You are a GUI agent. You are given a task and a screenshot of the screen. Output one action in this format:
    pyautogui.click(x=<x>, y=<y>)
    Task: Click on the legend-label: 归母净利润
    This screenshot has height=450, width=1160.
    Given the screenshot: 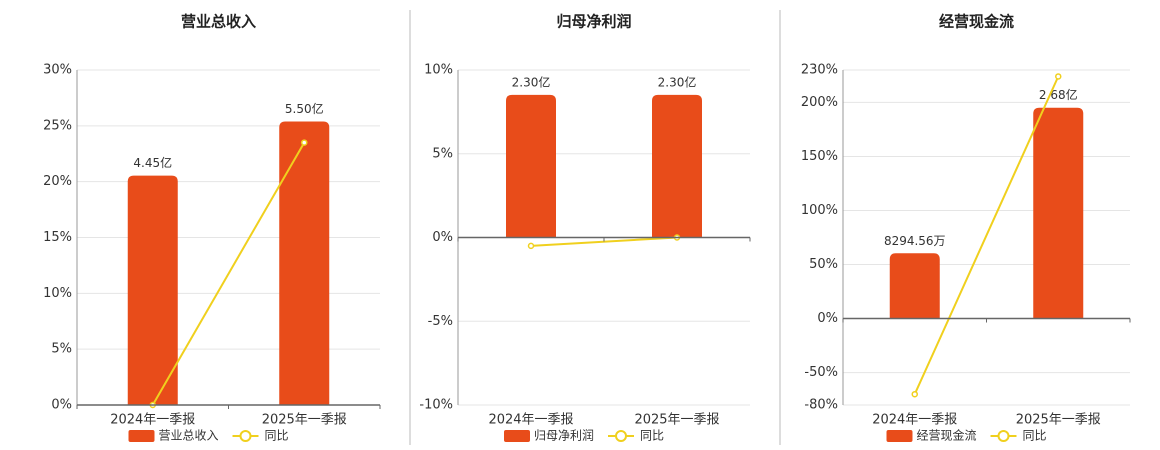 What is the action you would take?
    pyautogui.click(x=564, y=436)
    